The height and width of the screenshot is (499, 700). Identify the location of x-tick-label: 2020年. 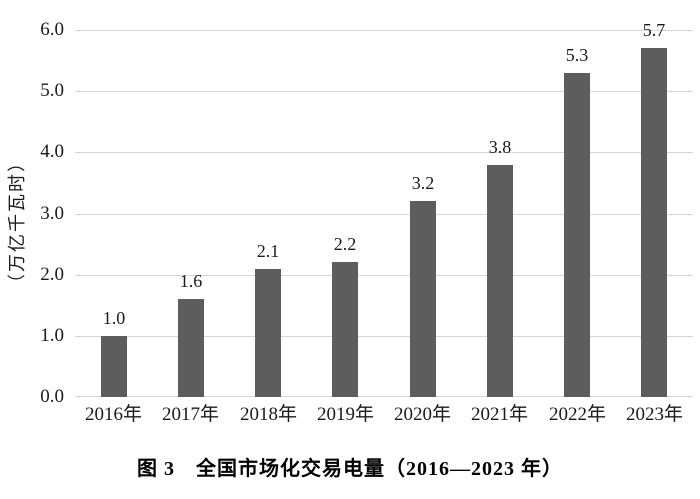
(422, 414).